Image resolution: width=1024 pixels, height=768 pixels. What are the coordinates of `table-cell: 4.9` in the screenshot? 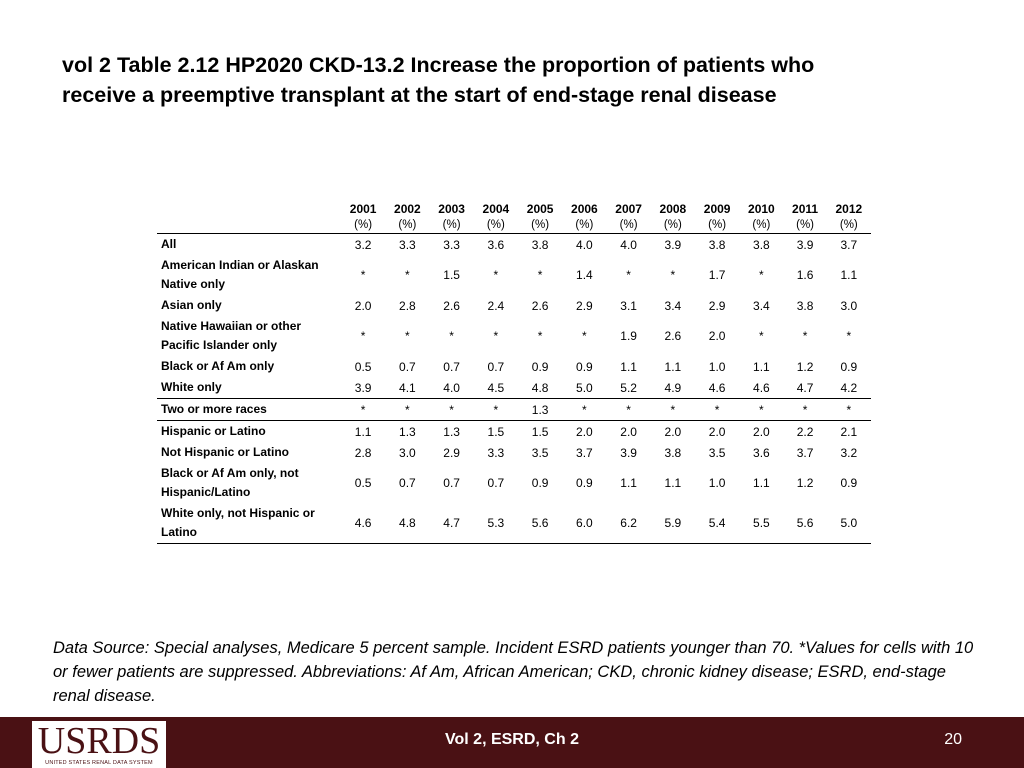 It's located at (673, 387).